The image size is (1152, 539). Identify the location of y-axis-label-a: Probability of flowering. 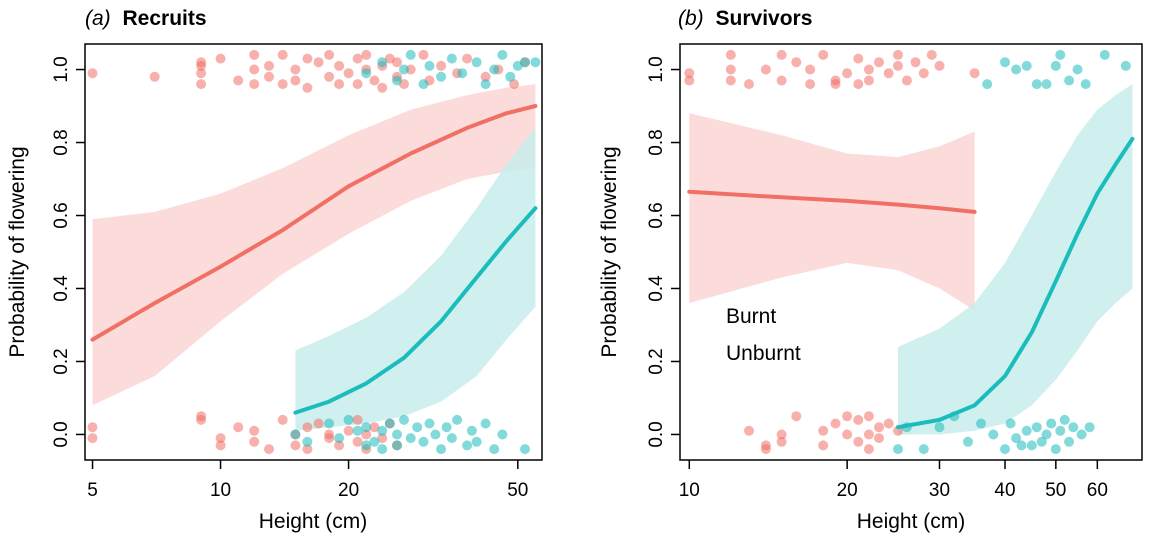
(17, 251).